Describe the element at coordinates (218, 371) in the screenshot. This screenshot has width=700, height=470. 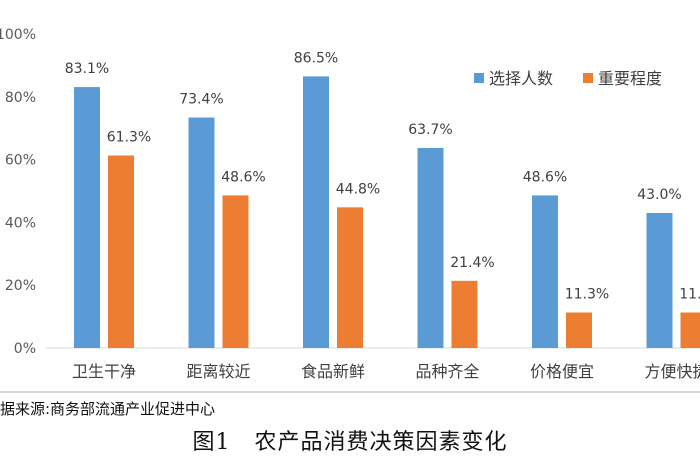
I see `category-label: 距离较近` at that location.